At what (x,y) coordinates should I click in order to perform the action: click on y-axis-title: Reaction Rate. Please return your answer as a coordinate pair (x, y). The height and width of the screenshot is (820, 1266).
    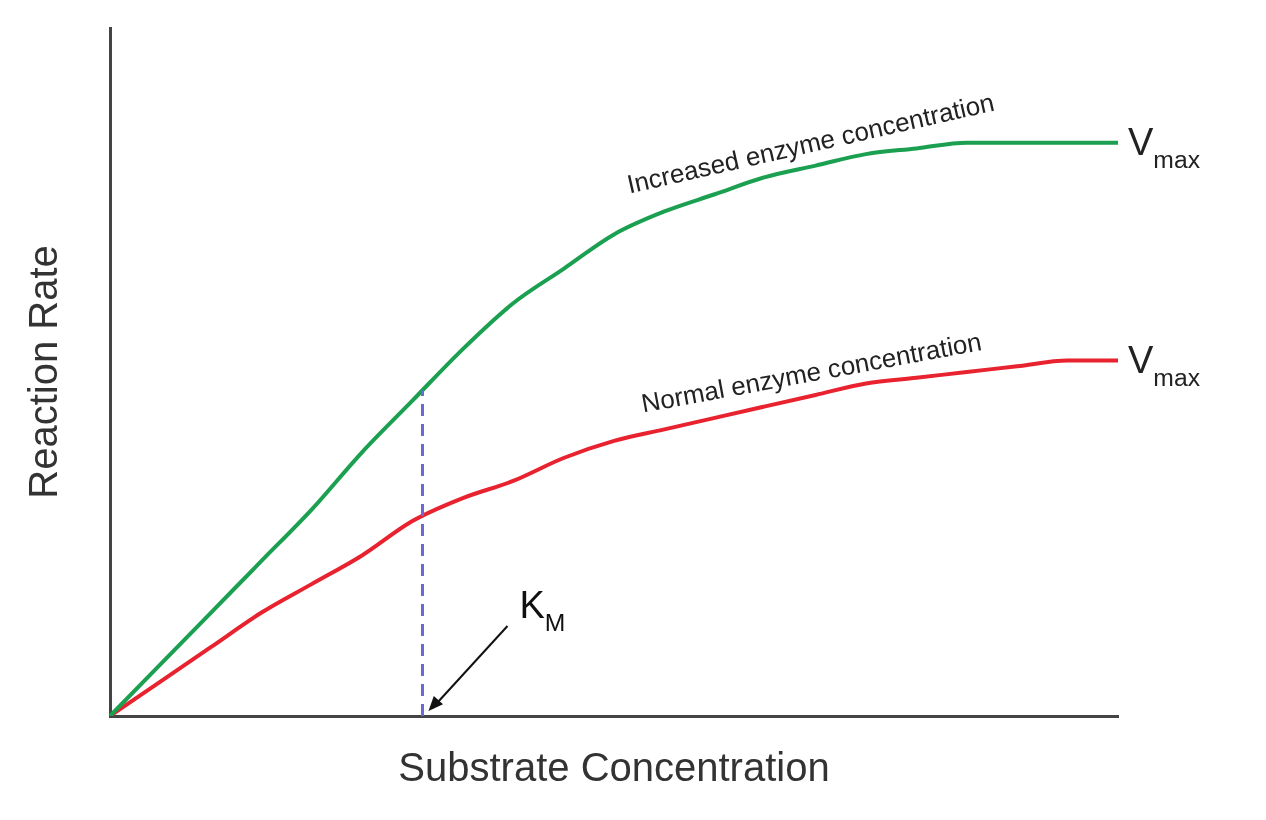
    Looking at the image, I should click on (43, 372).